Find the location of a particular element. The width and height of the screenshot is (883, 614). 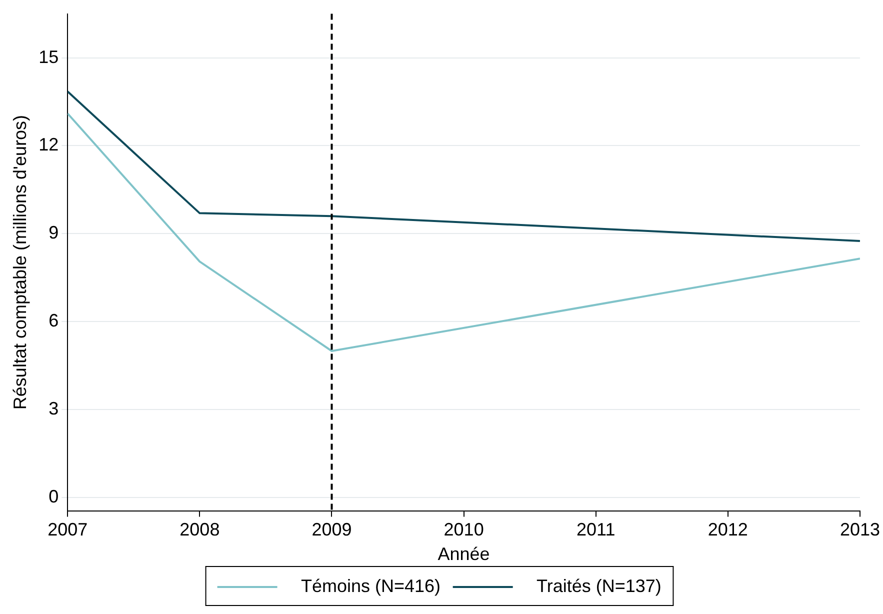

y-axis-title: Résultat comptable (millions d'euros) is located at coordinates (20, 262).